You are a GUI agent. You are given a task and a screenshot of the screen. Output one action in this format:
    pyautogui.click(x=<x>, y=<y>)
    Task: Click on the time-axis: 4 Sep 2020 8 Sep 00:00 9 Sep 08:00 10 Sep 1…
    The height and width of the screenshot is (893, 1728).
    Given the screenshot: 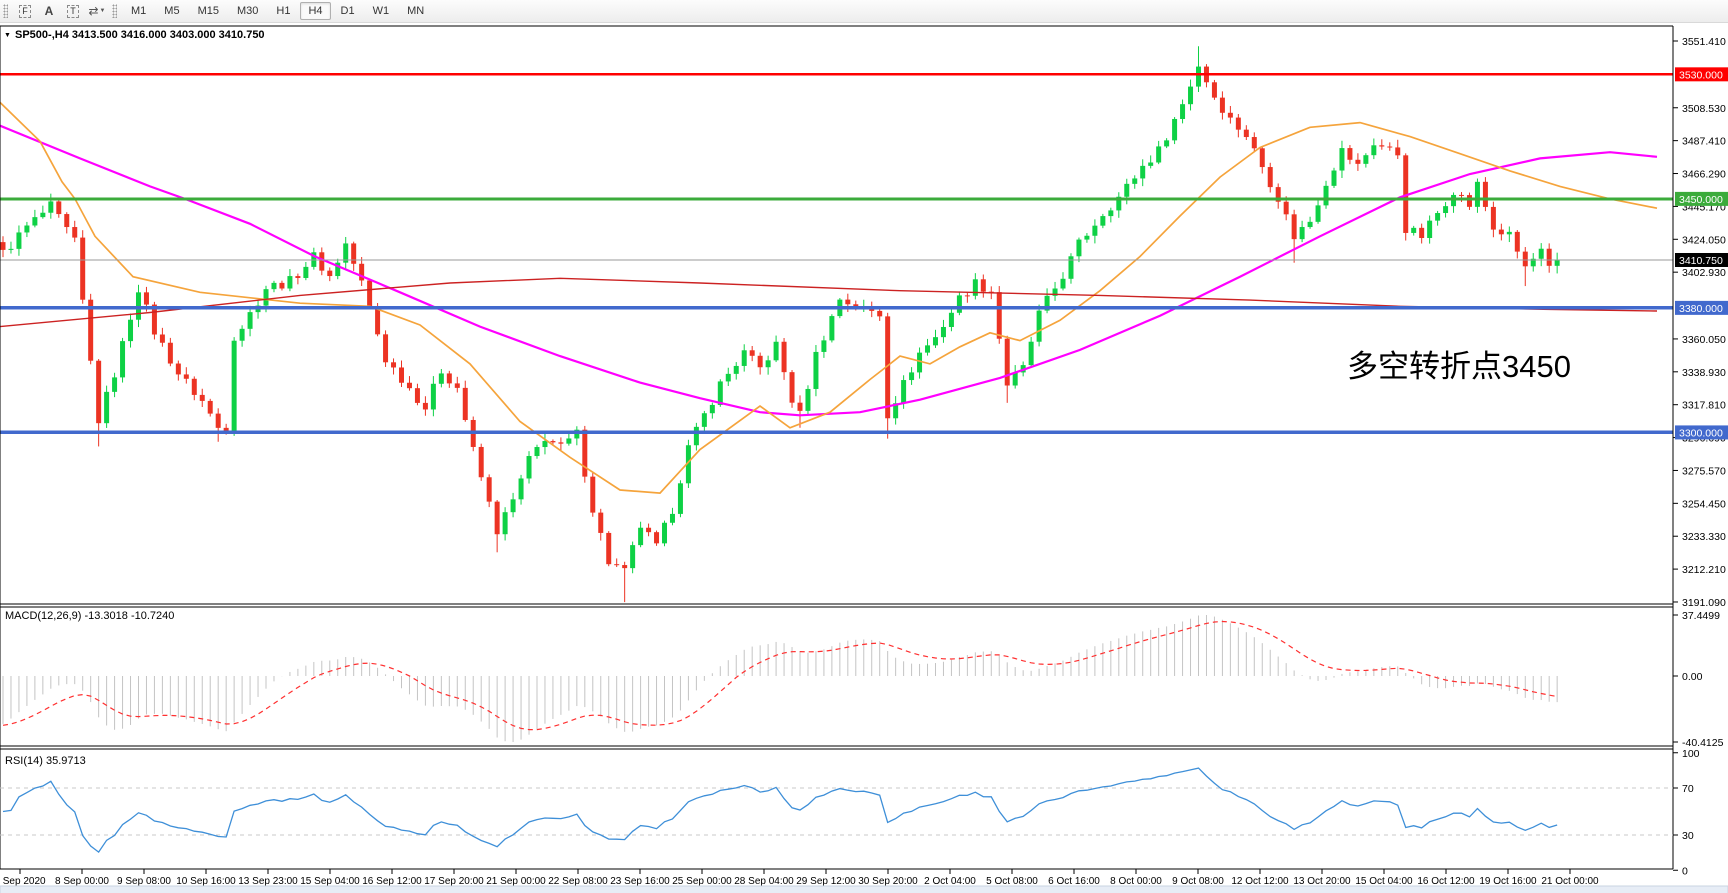 What is the action you would take?
    pyautogui.click(x=799, y=878)
    